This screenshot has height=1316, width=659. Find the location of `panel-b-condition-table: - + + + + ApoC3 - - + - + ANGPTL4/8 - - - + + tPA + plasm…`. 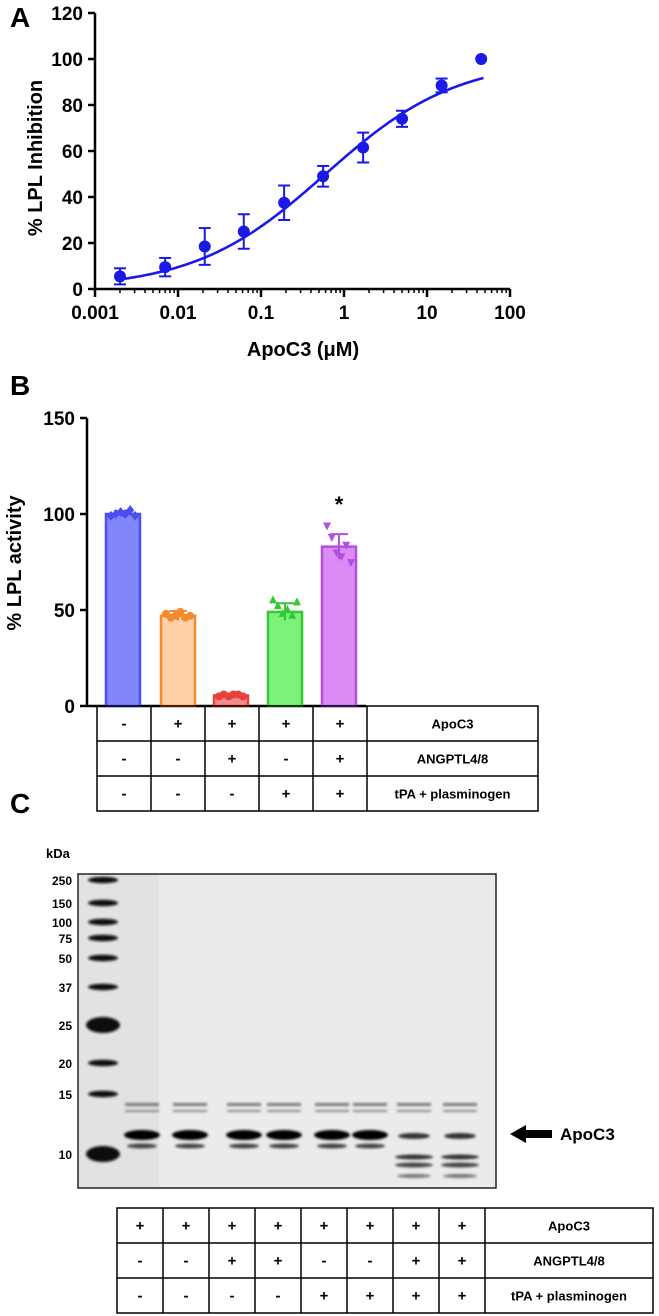

panel-b-condition-table: - + + + + ApoC3 - - + - + ANGPTL4/8 - - - + + tPA + plasm… is located at coordinates (317, 758).